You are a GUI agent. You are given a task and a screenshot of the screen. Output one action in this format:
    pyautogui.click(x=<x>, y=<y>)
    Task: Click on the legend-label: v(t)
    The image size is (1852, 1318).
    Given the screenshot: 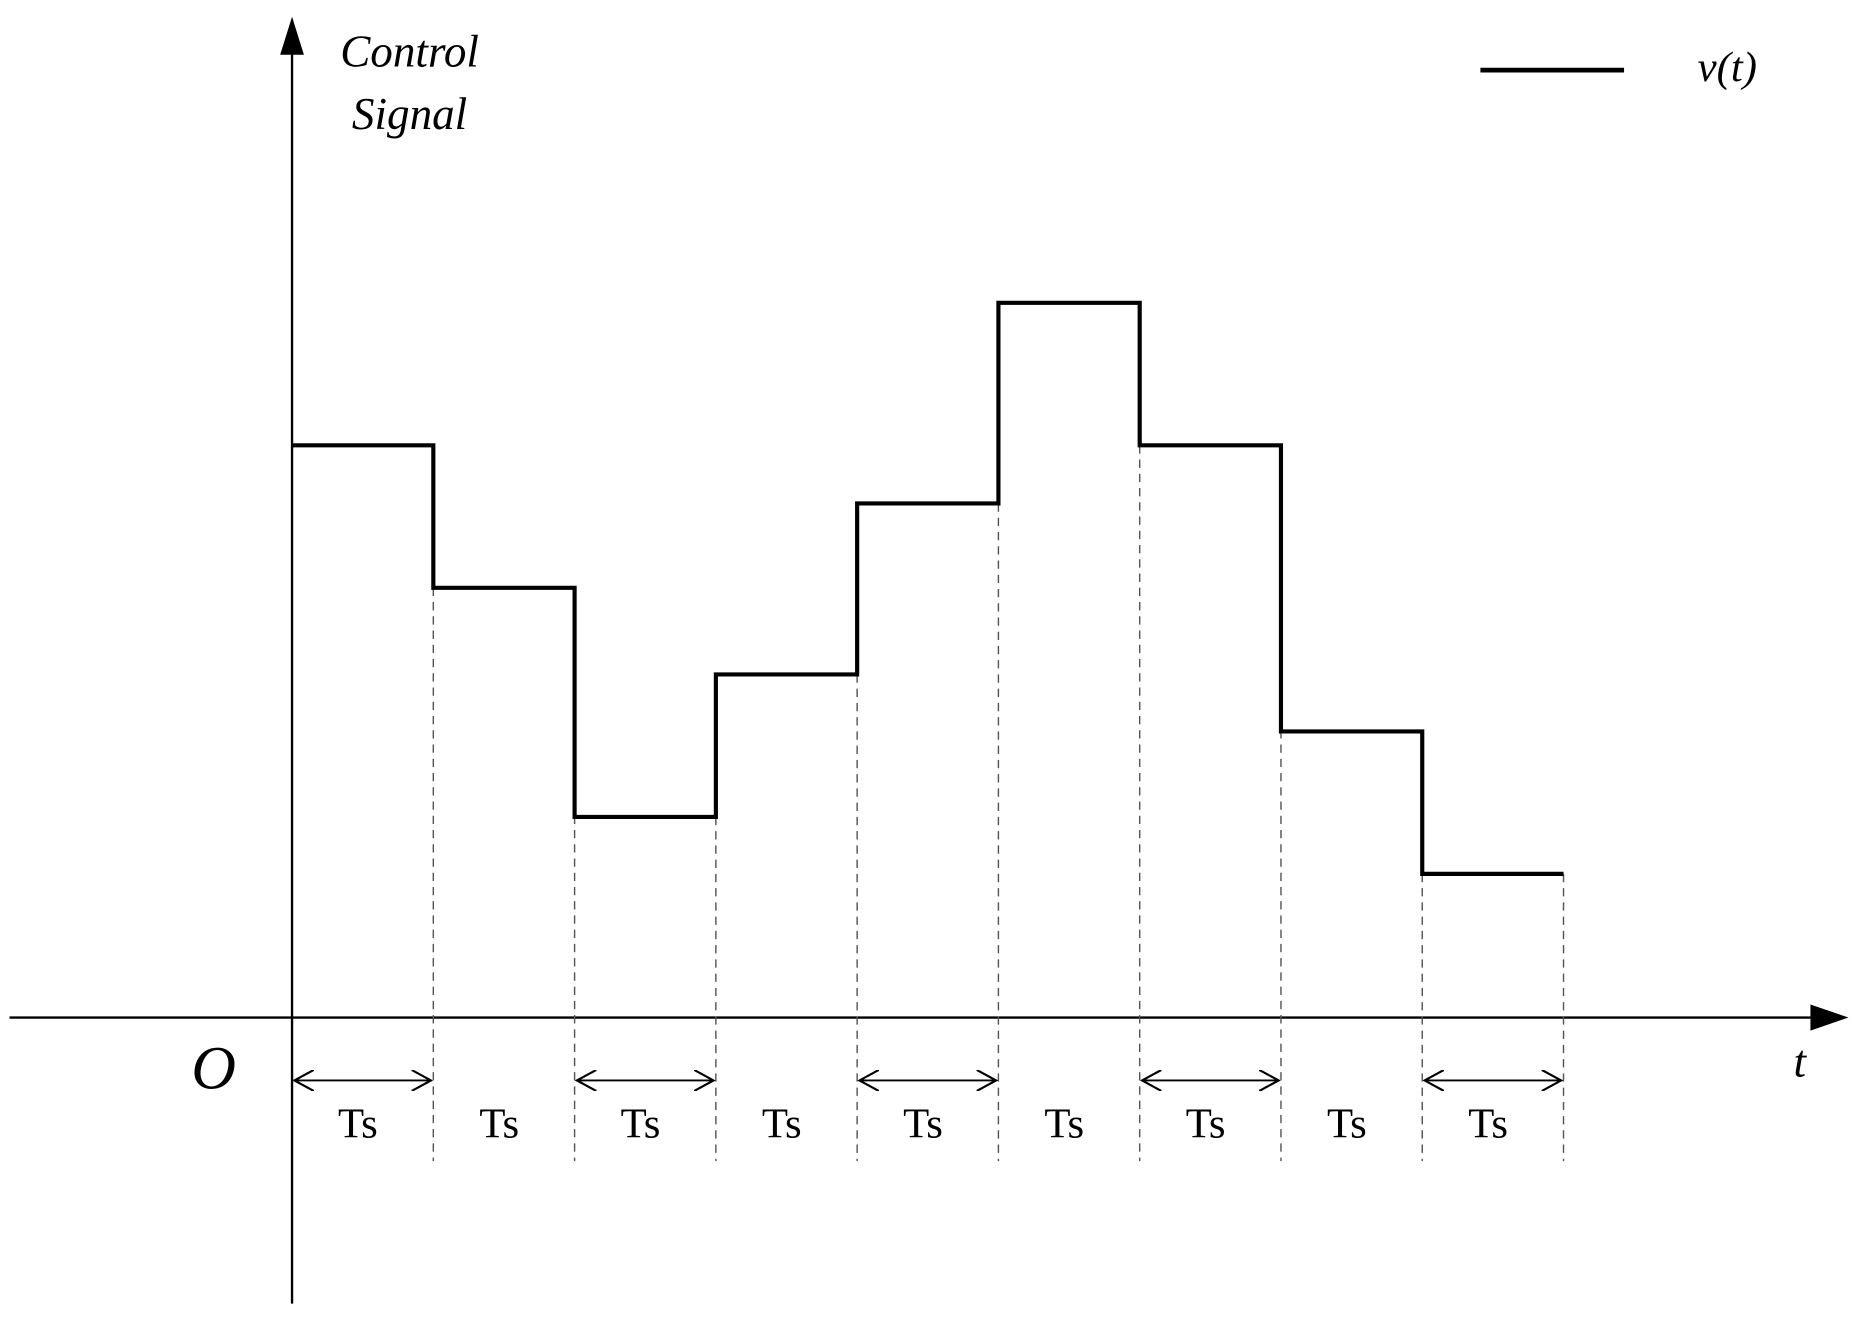 What is the action you would take?
    pyautogui.click(x=1727, y=67)
    